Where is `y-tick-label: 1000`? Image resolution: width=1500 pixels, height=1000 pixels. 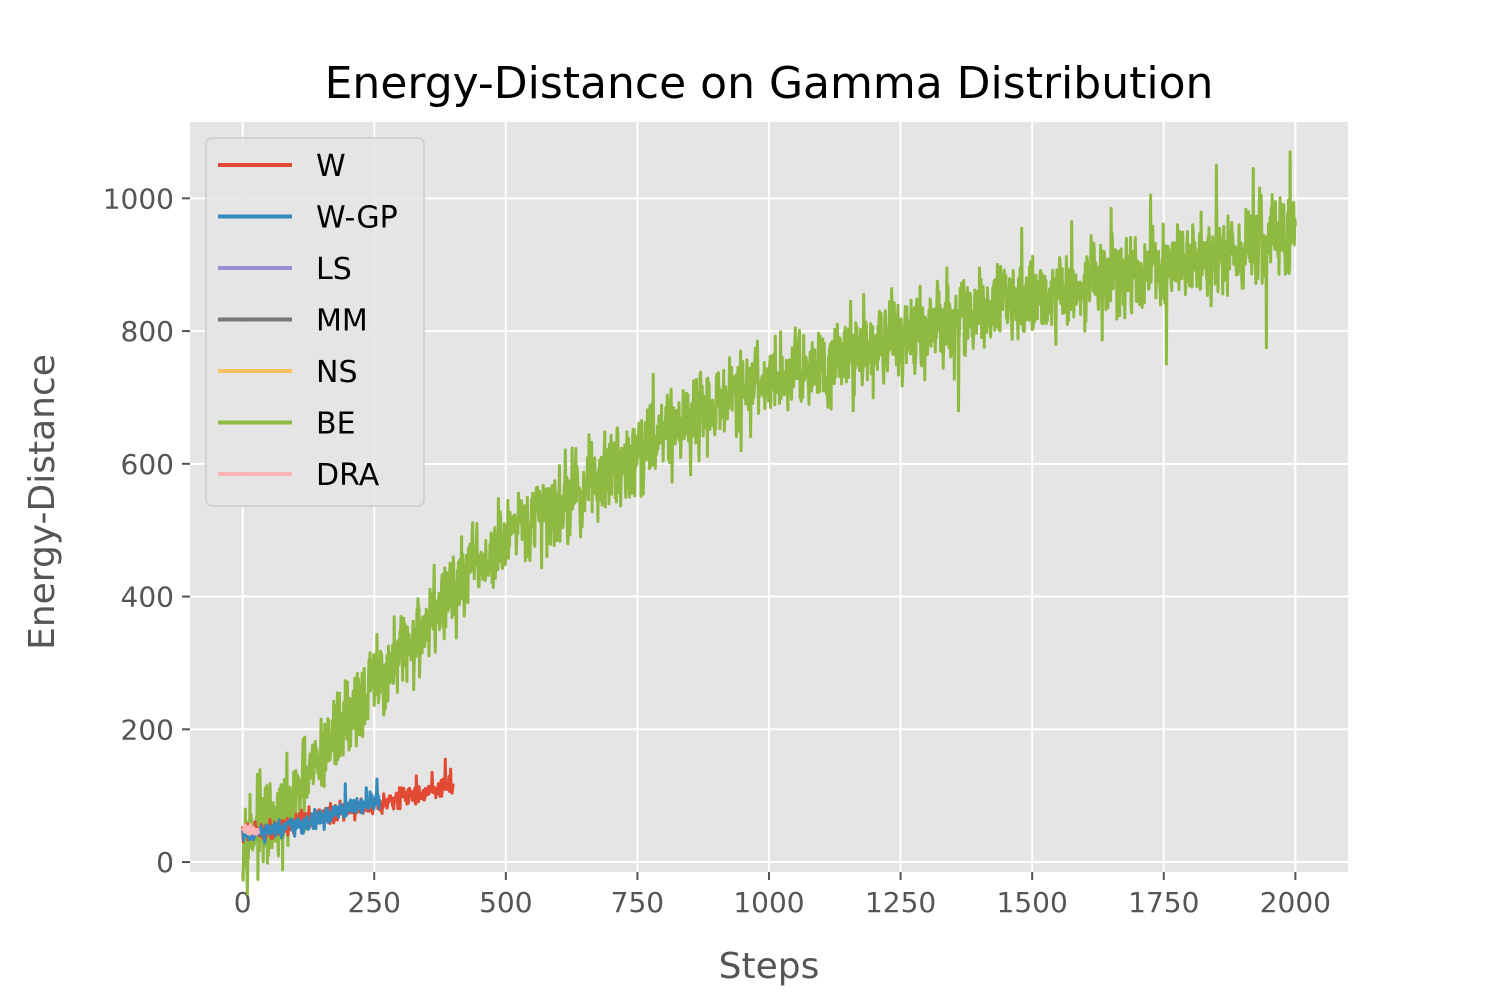
y-tick-label: 1000 is located at coordinates (138, 198).